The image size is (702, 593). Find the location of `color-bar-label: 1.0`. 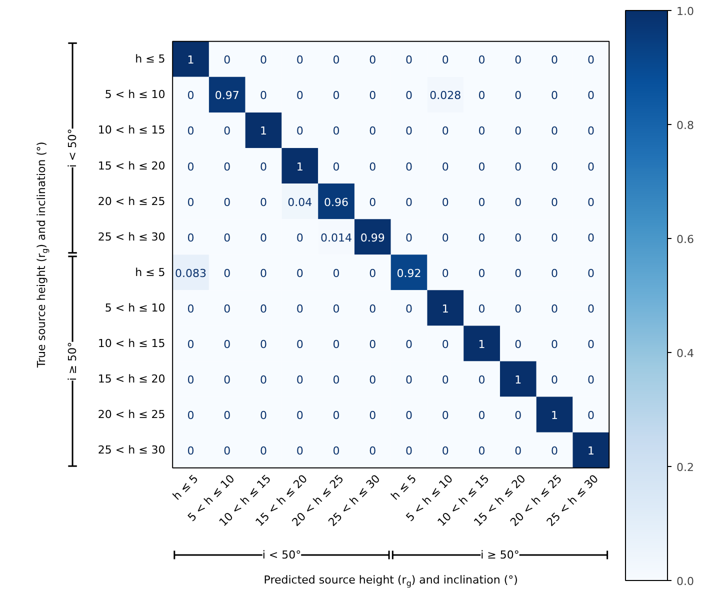

color-bar-label: 1.0 is located at coordinates (685, 11).